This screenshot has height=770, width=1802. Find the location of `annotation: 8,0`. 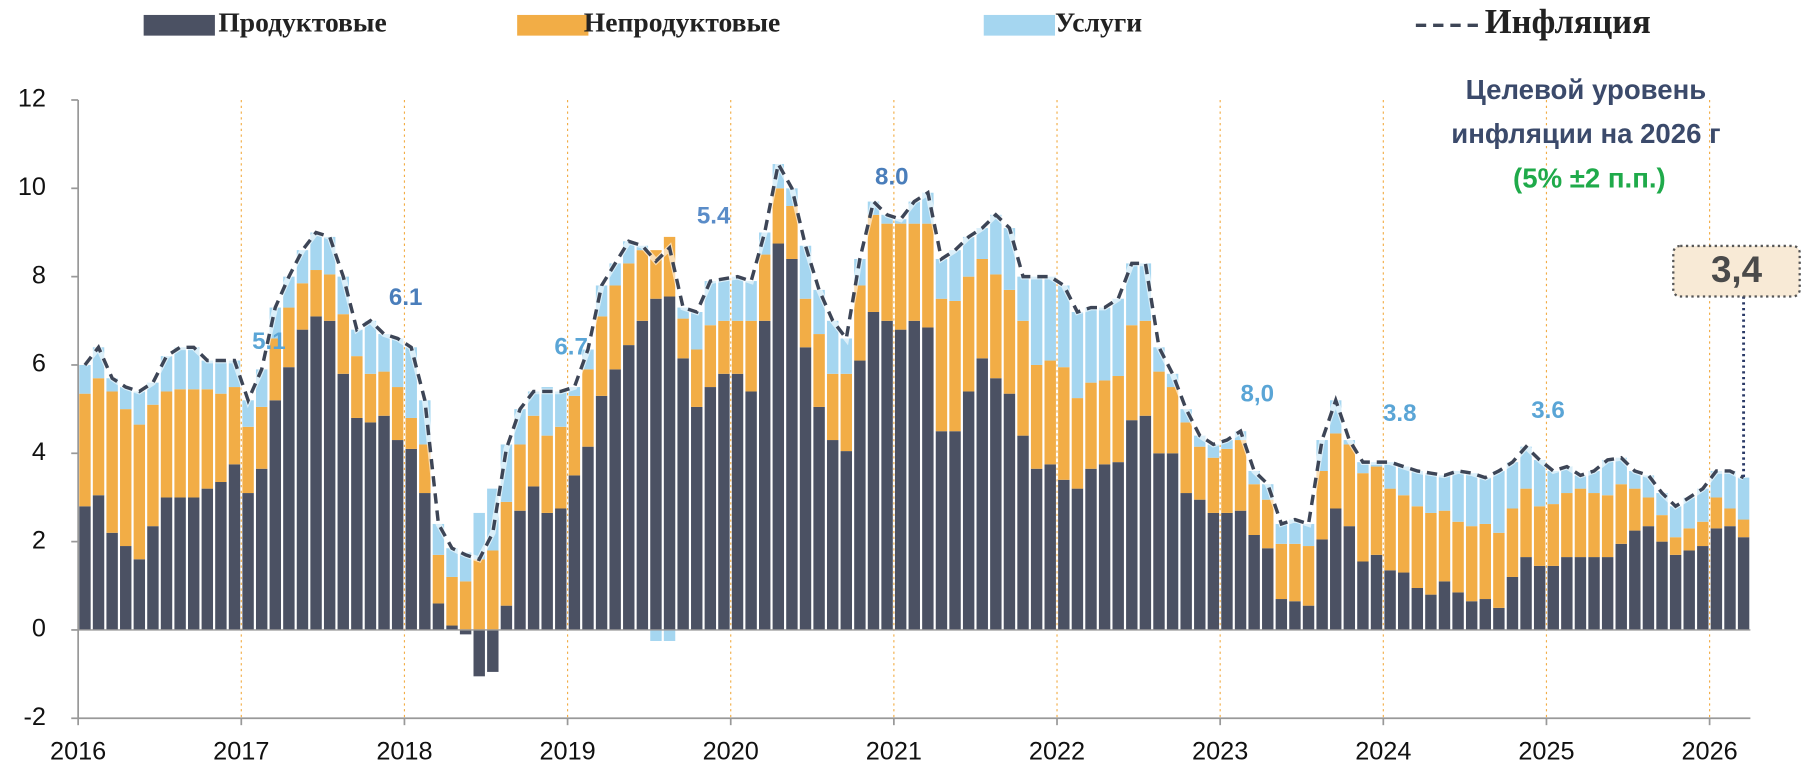

annotation: 8,0 is located at coordinates (1257, 394).